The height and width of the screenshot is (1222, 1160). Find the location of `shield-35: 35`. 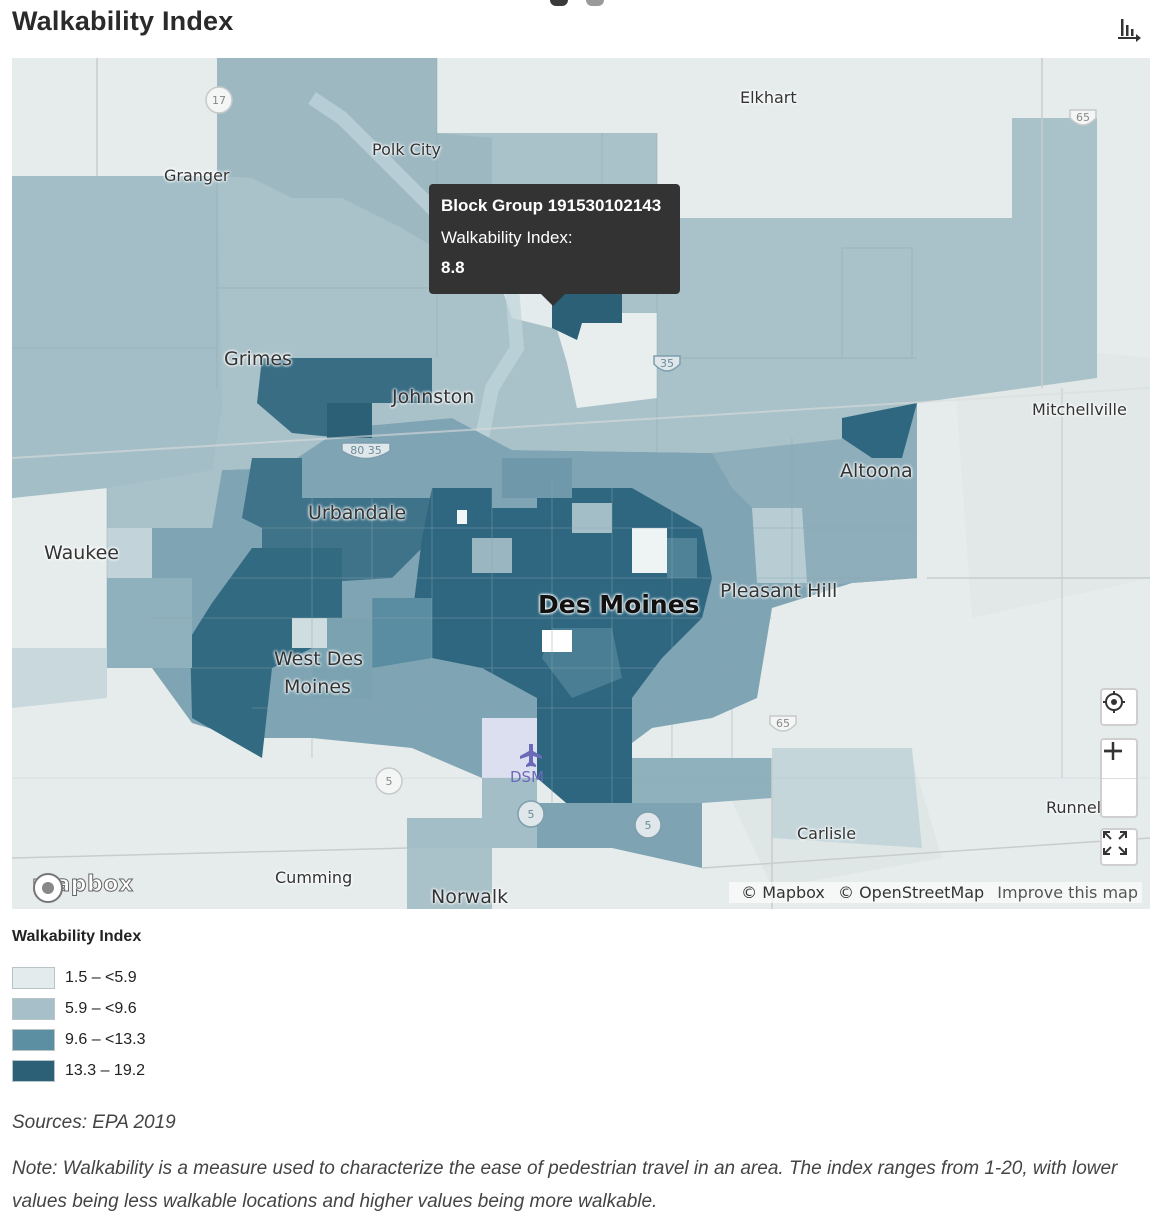

shield-35: 35 is located at coordinates (667, 363).